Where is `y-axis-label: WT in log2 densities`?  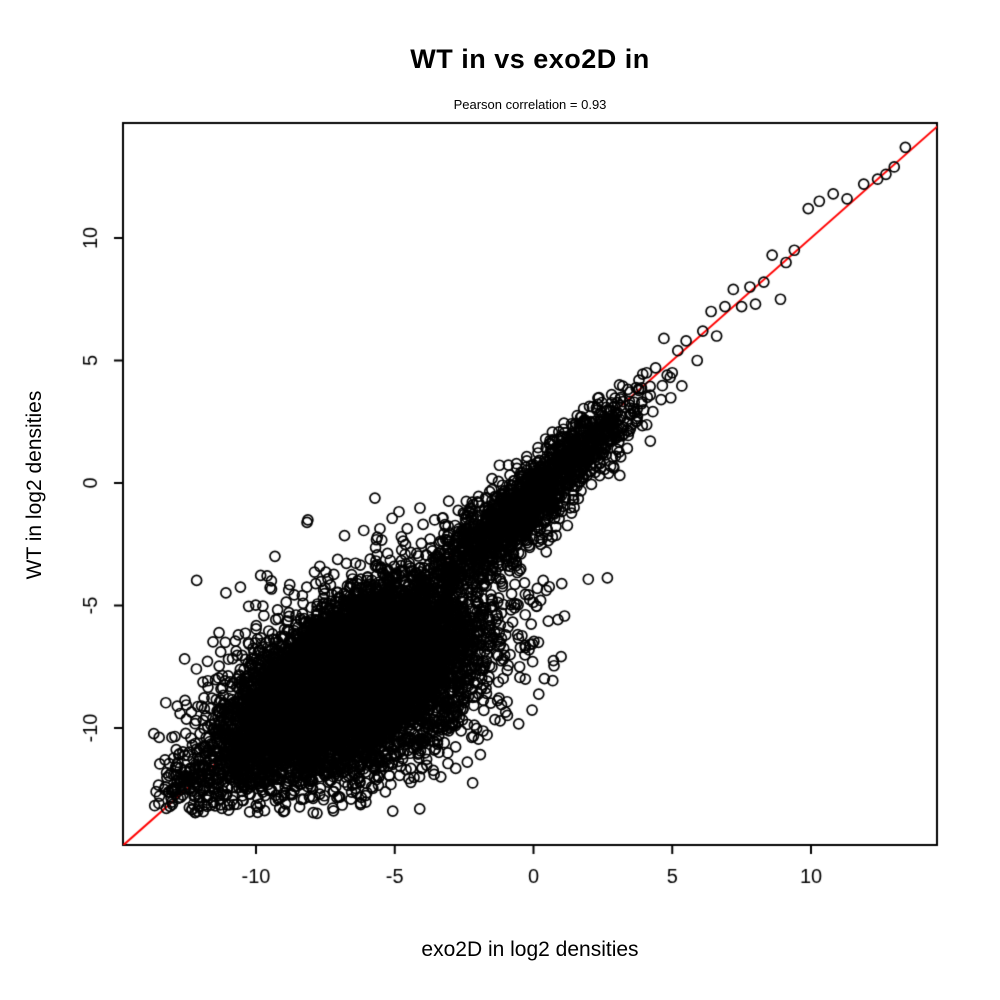 y-axis-label: WT in log2 densities is located at coordinates (34, 485).